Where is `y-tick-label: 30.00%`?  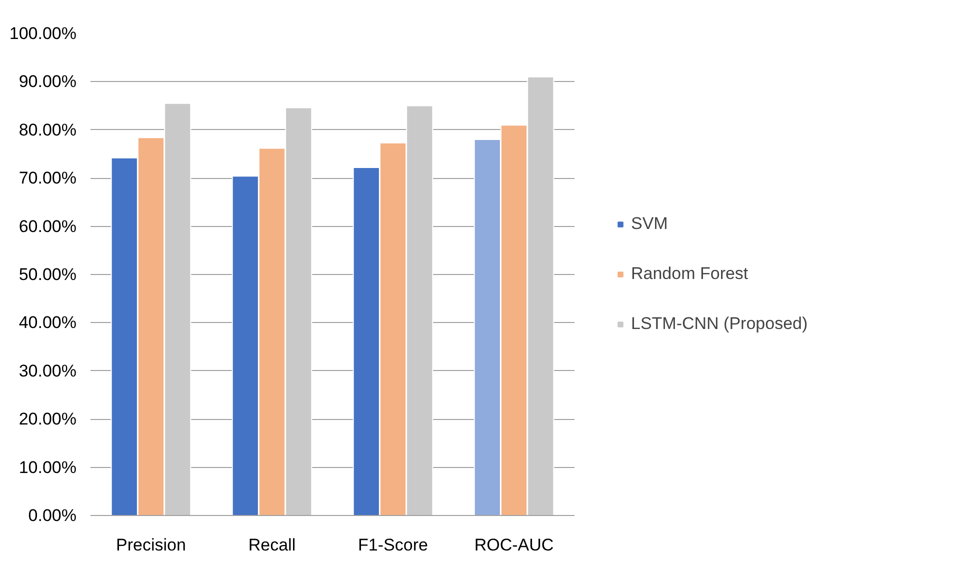
y-tick-label: 30.00% is located at coordinates (47, 370).